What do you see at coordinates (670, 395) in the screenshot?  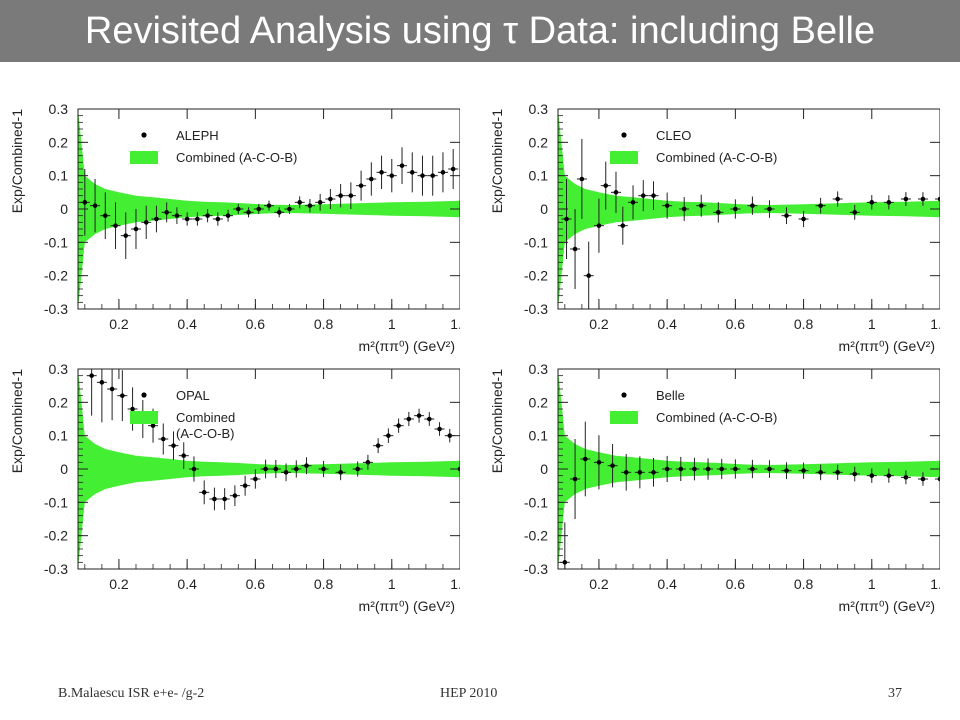 I see `belle-legend-points-label: Belle` at bounding box center [670, 395].